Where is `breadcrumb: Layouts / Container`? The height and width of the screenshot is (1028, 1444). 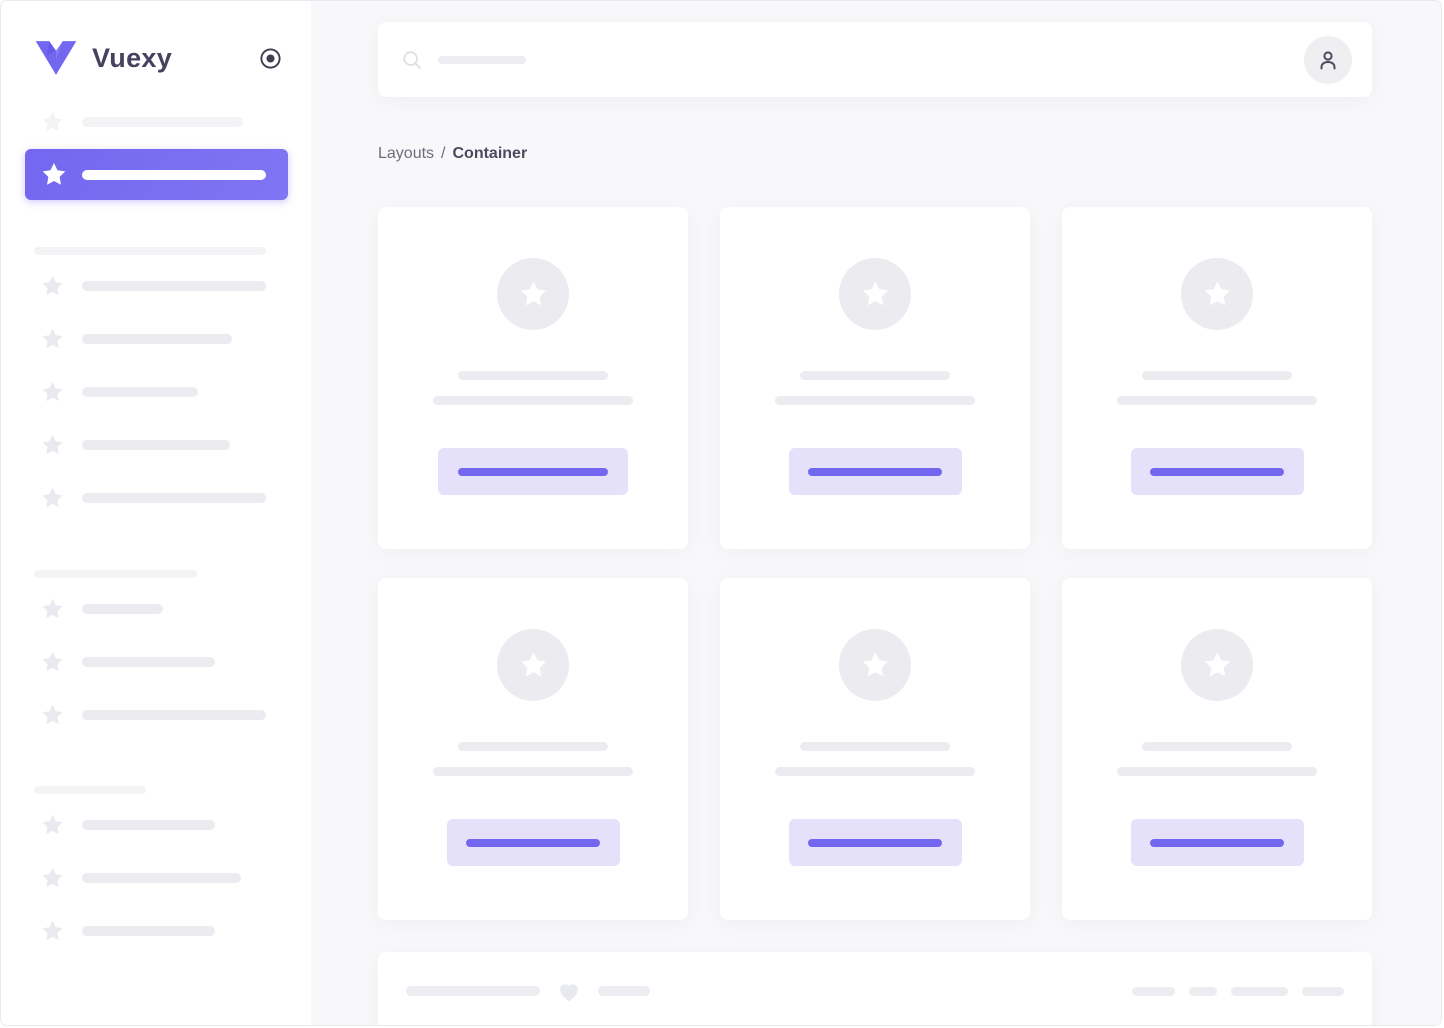
breadcrumb: Layouts / Container is located at coordinates (875, 154).